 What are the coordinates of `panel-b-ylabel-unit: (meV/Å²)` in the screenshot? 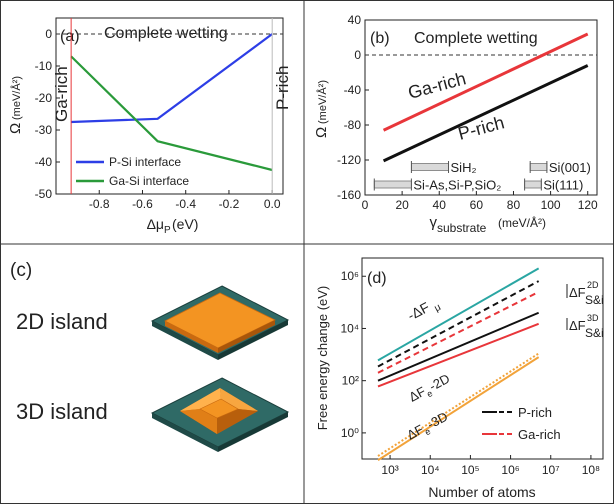 It's located at (322, 102).